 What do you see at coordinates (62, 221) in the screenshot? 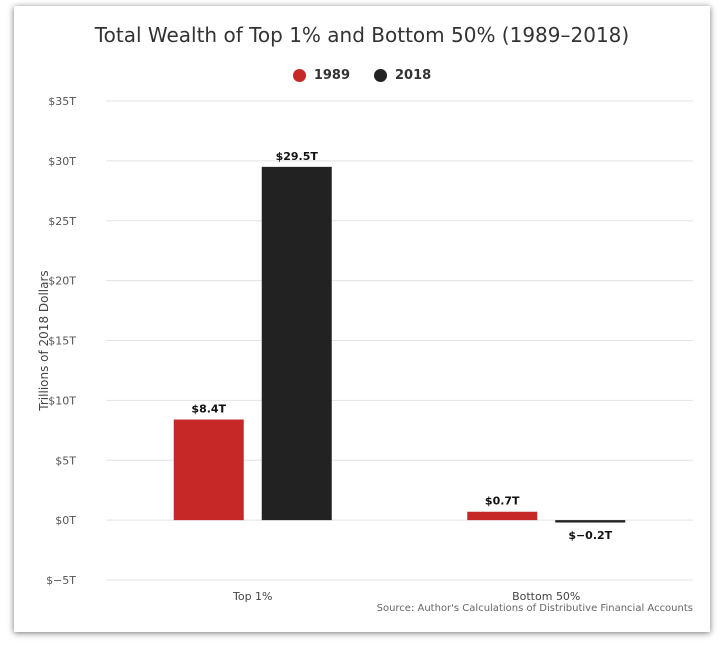
I see `y-tick-label: $25T` at bounding box center [62, 221].